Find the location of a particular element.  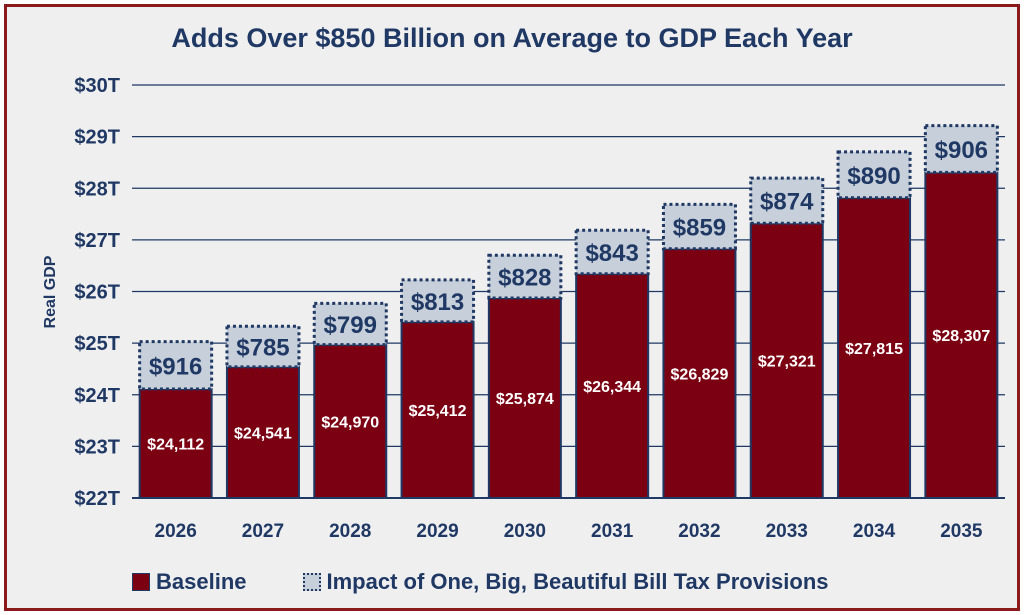

legend-swatch-baseline is located at coordinates (141, 582).